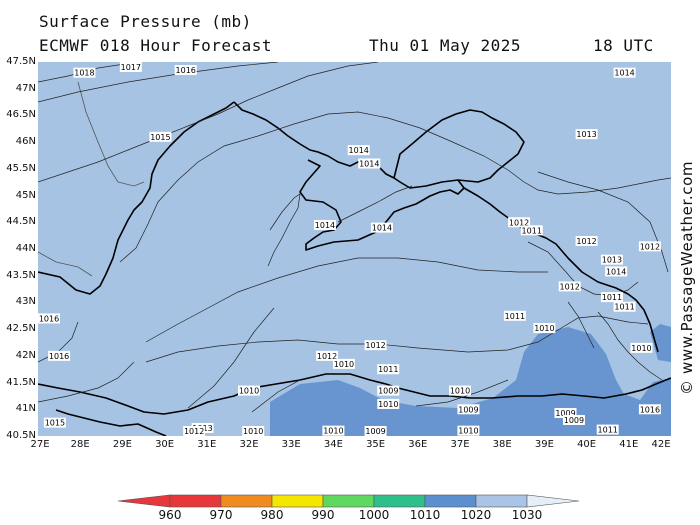 This screenshot has width=700, height=525. What do you see at coordinates (156, 45) in the screenshot?
I see `forecast-model: ECMWF 018 Hour Forecast` at bounding box center [156, 45].